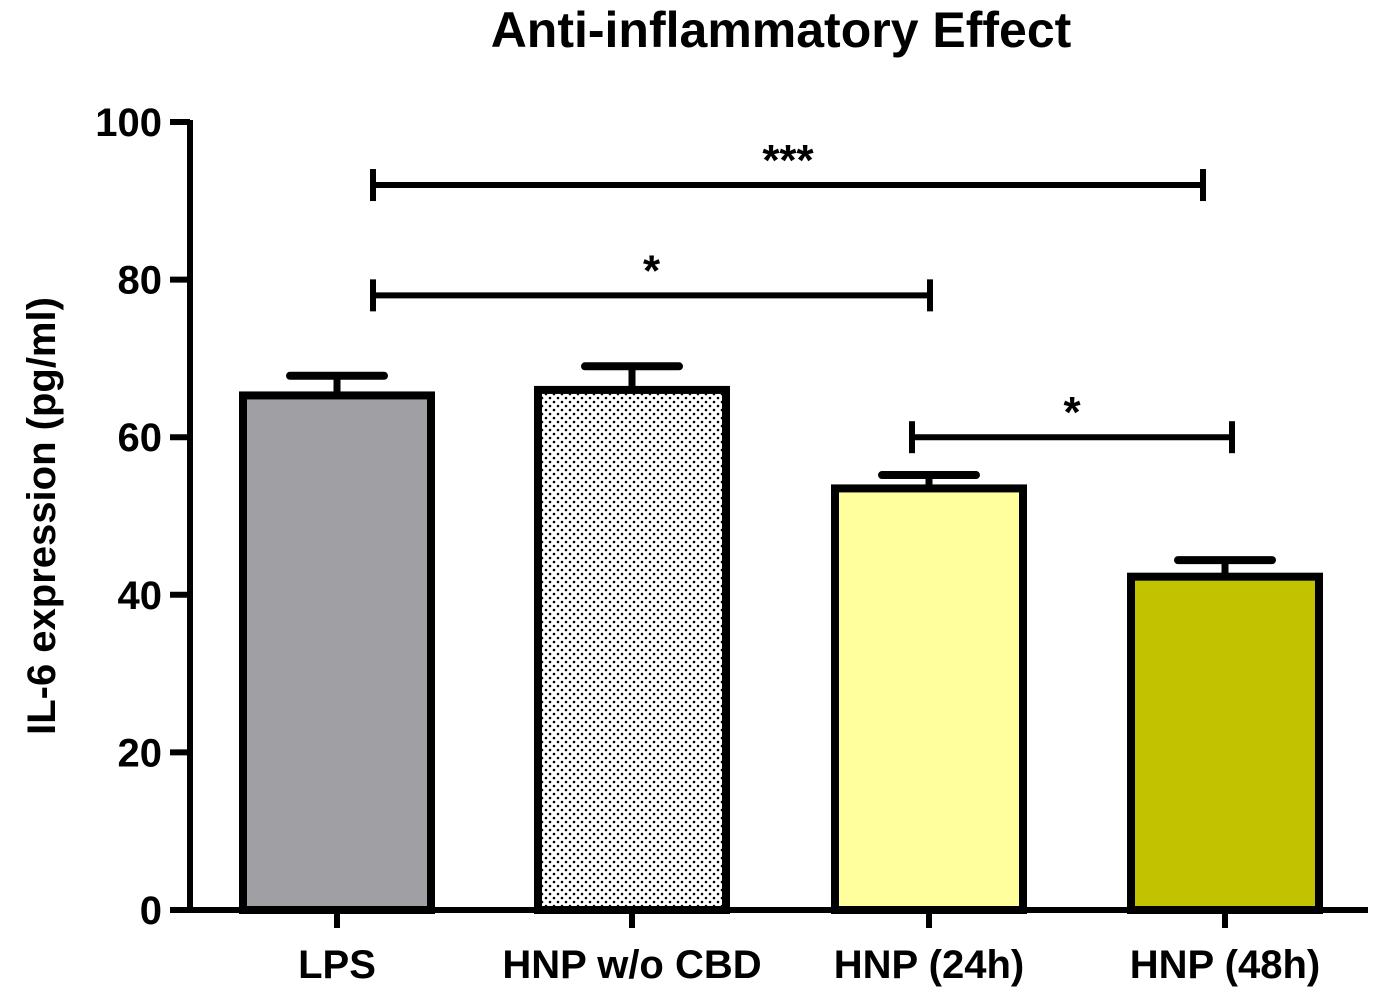 This screenshot has width=1378, height=999. I want to click on significance-label: ***, so click(788, 160).